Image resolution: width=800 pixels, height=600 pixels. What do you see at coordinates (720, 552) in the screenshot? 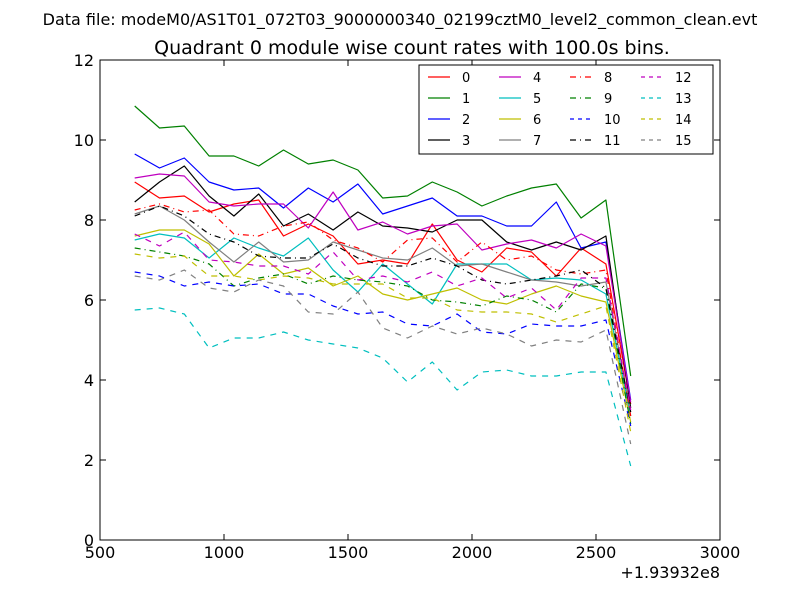
I see `x-tick-label: 3000` at bounding box center [720, 552].